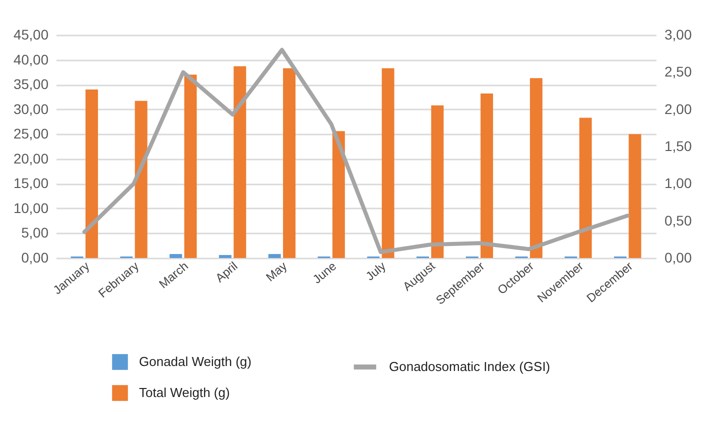 The image size is (723, 427). I want to click on y-tick-label: 40,00, so click(31, 59).